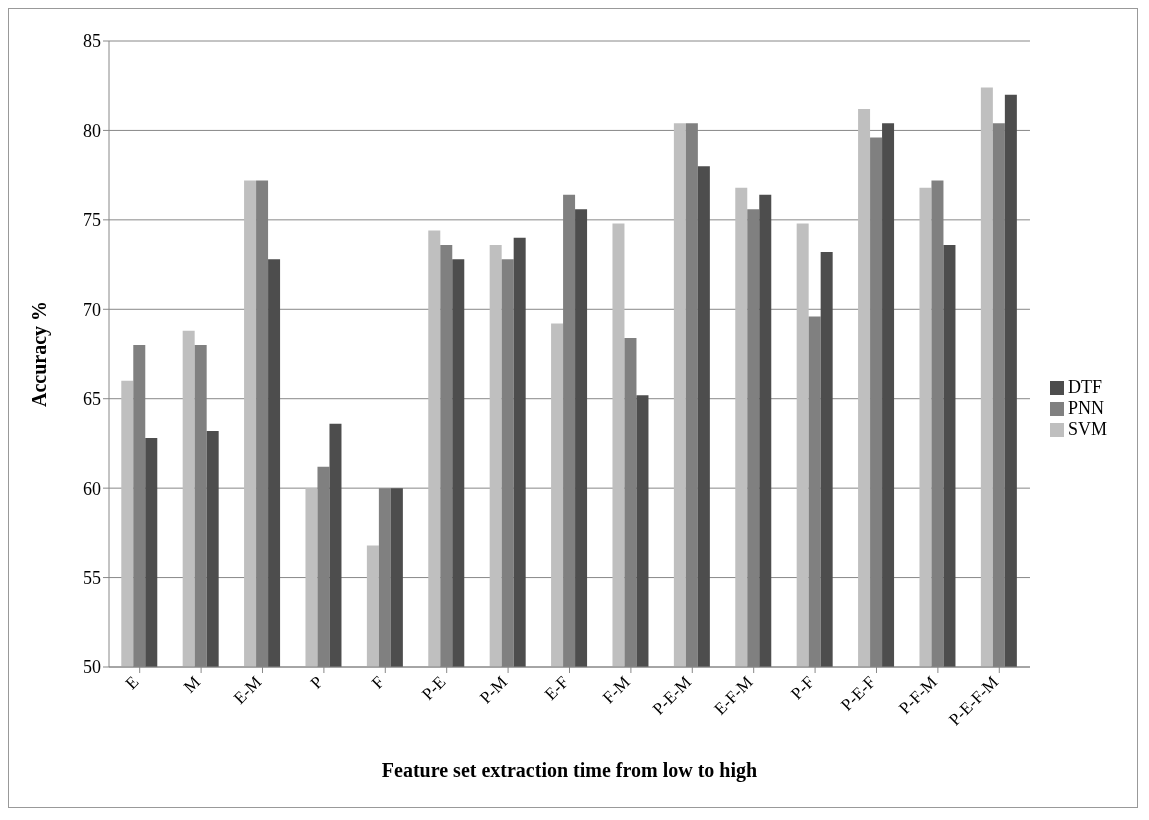 This screenshot has width=1149, height=820. What do you see at coordinates (191, 684) in the screenshot?
I see `x-tick-label: M` at bounding box center [191, 684].